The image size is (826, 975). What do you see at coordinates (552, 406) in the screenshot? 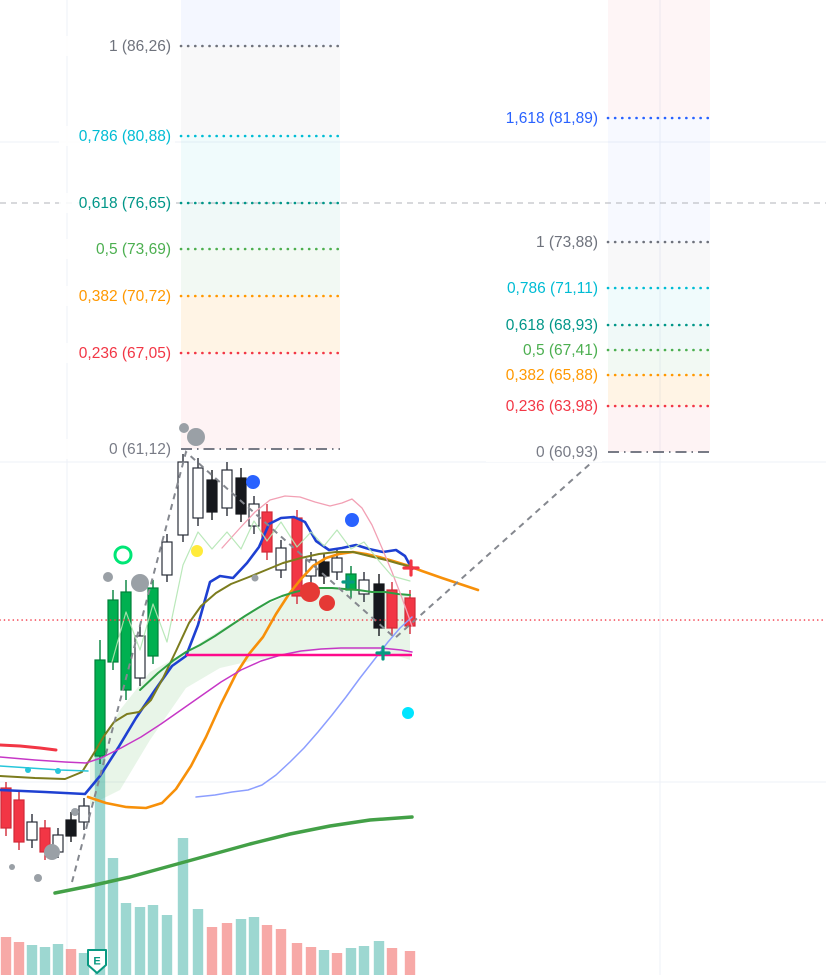
I see `fib-level-label: 0,236 (63,98)` at bounding box center [552, 406].